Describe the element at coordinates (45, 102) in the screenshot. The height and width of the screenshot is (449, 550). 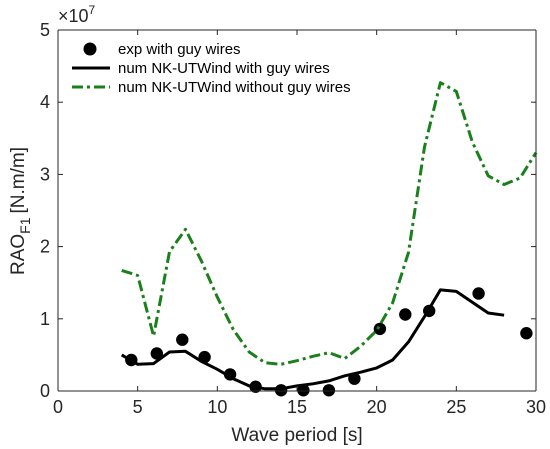
I see `y-tick-label-4: 4` at that location.